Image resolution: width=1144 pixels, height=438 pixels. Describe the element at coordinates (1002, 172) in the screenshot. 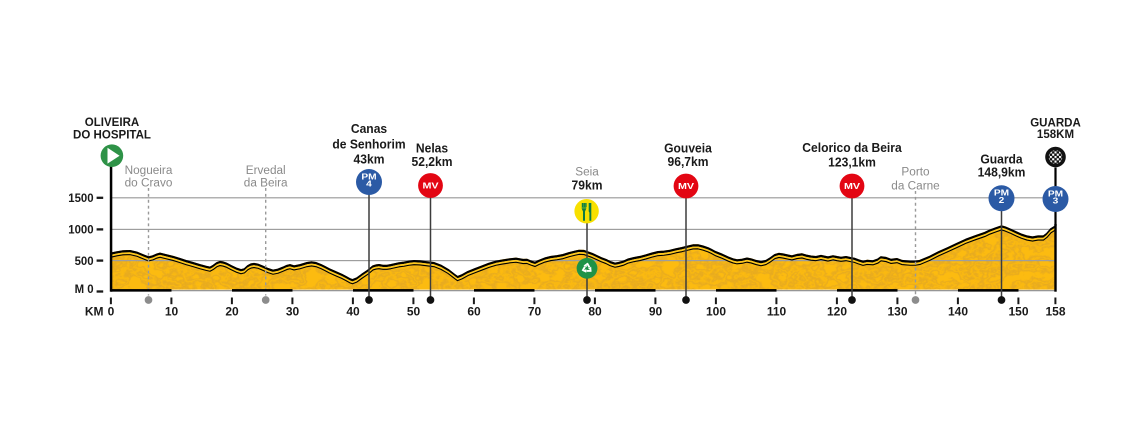

I see `svg-text: 148,9km` at that location.